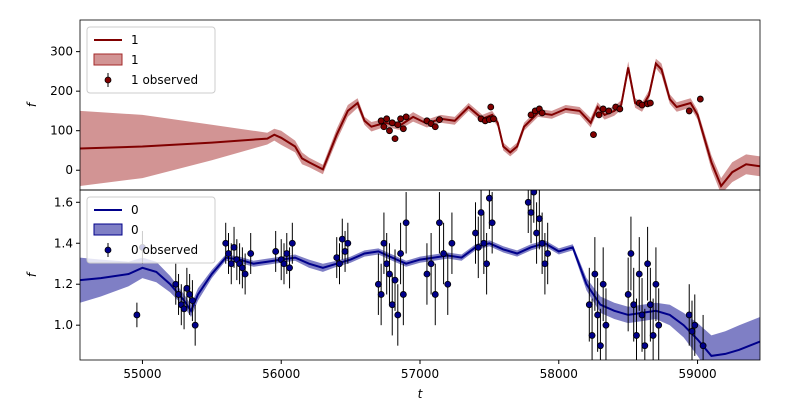 The image size is (800, 400). I want to click on y-tick-label: 1.6, so click(63, 202).